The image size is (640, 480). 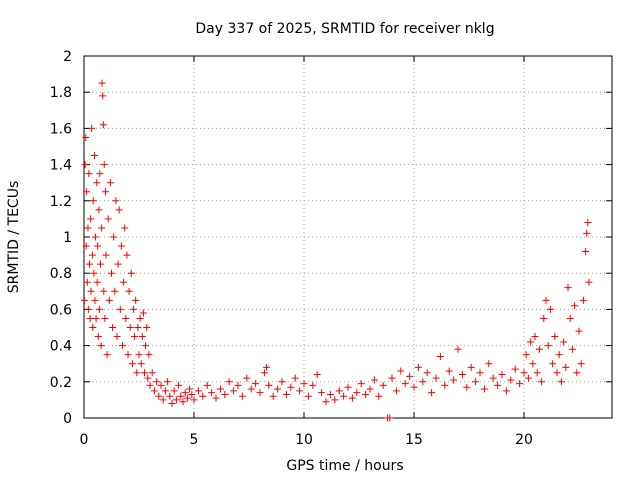 What do you see at coordinates (67, 419) in the screenshot?
I see `y-tick-label: 0` at bounding box center [67, 419].